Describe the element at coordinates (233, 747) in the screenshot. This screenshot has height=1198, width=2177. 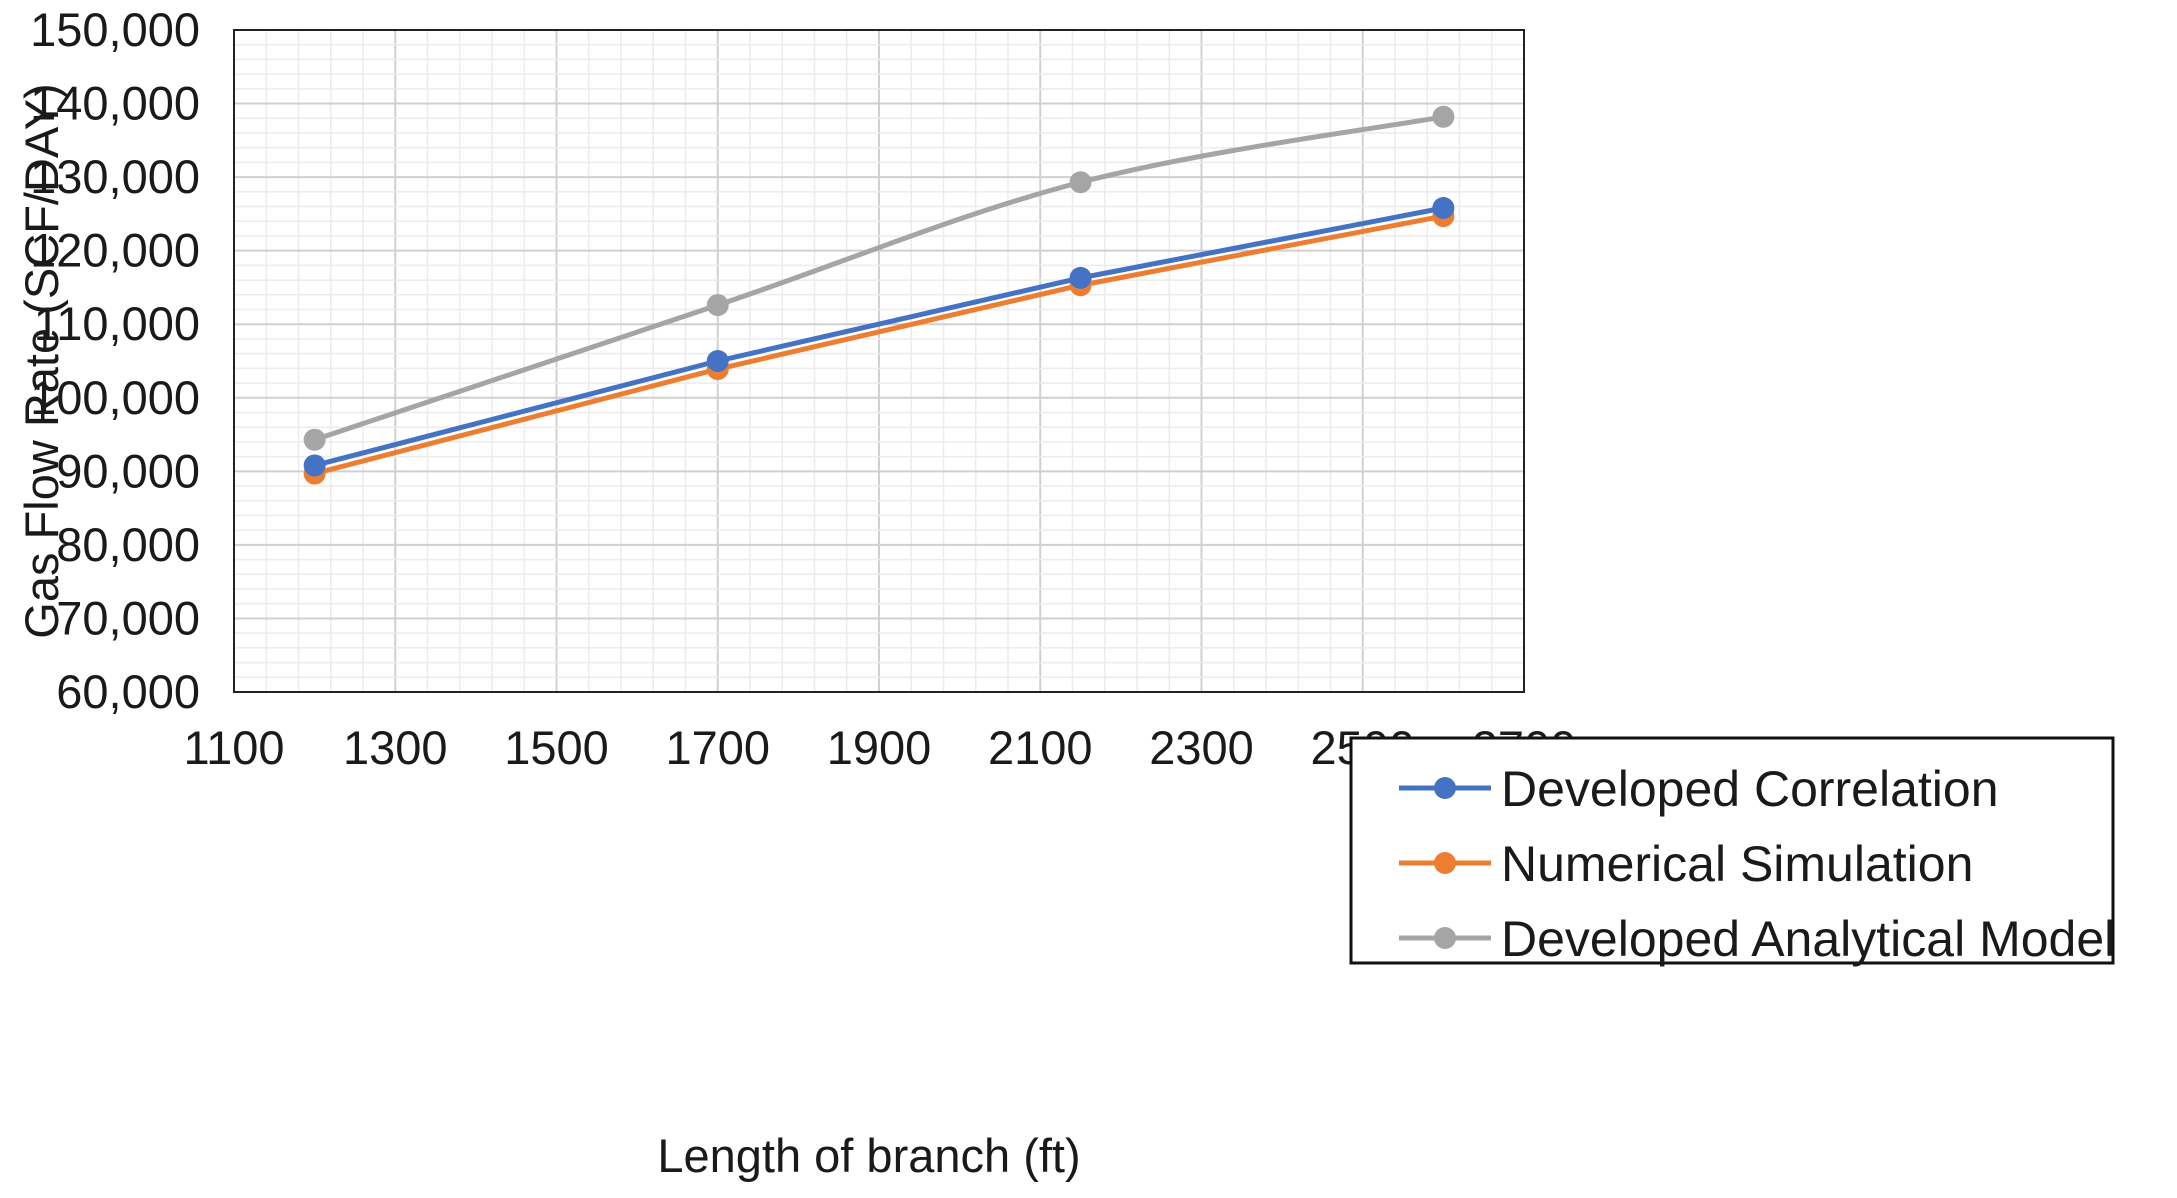
I see `x-tick-label: 1100` at that location.